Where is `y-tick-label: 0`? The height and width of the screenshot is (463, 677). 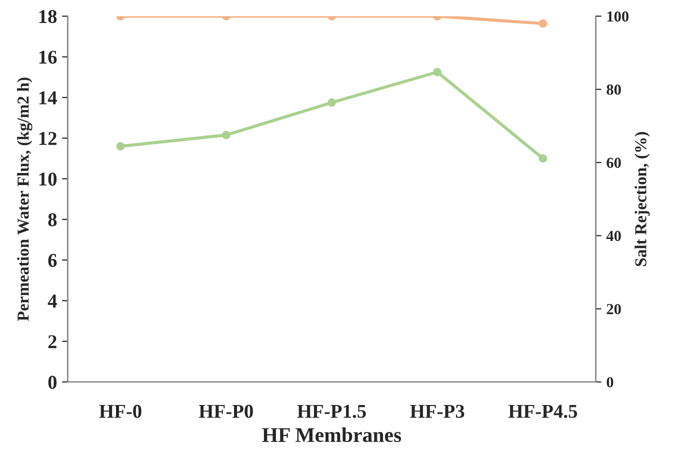
y-tick-label: 0 is located at coordinates (52, 382).